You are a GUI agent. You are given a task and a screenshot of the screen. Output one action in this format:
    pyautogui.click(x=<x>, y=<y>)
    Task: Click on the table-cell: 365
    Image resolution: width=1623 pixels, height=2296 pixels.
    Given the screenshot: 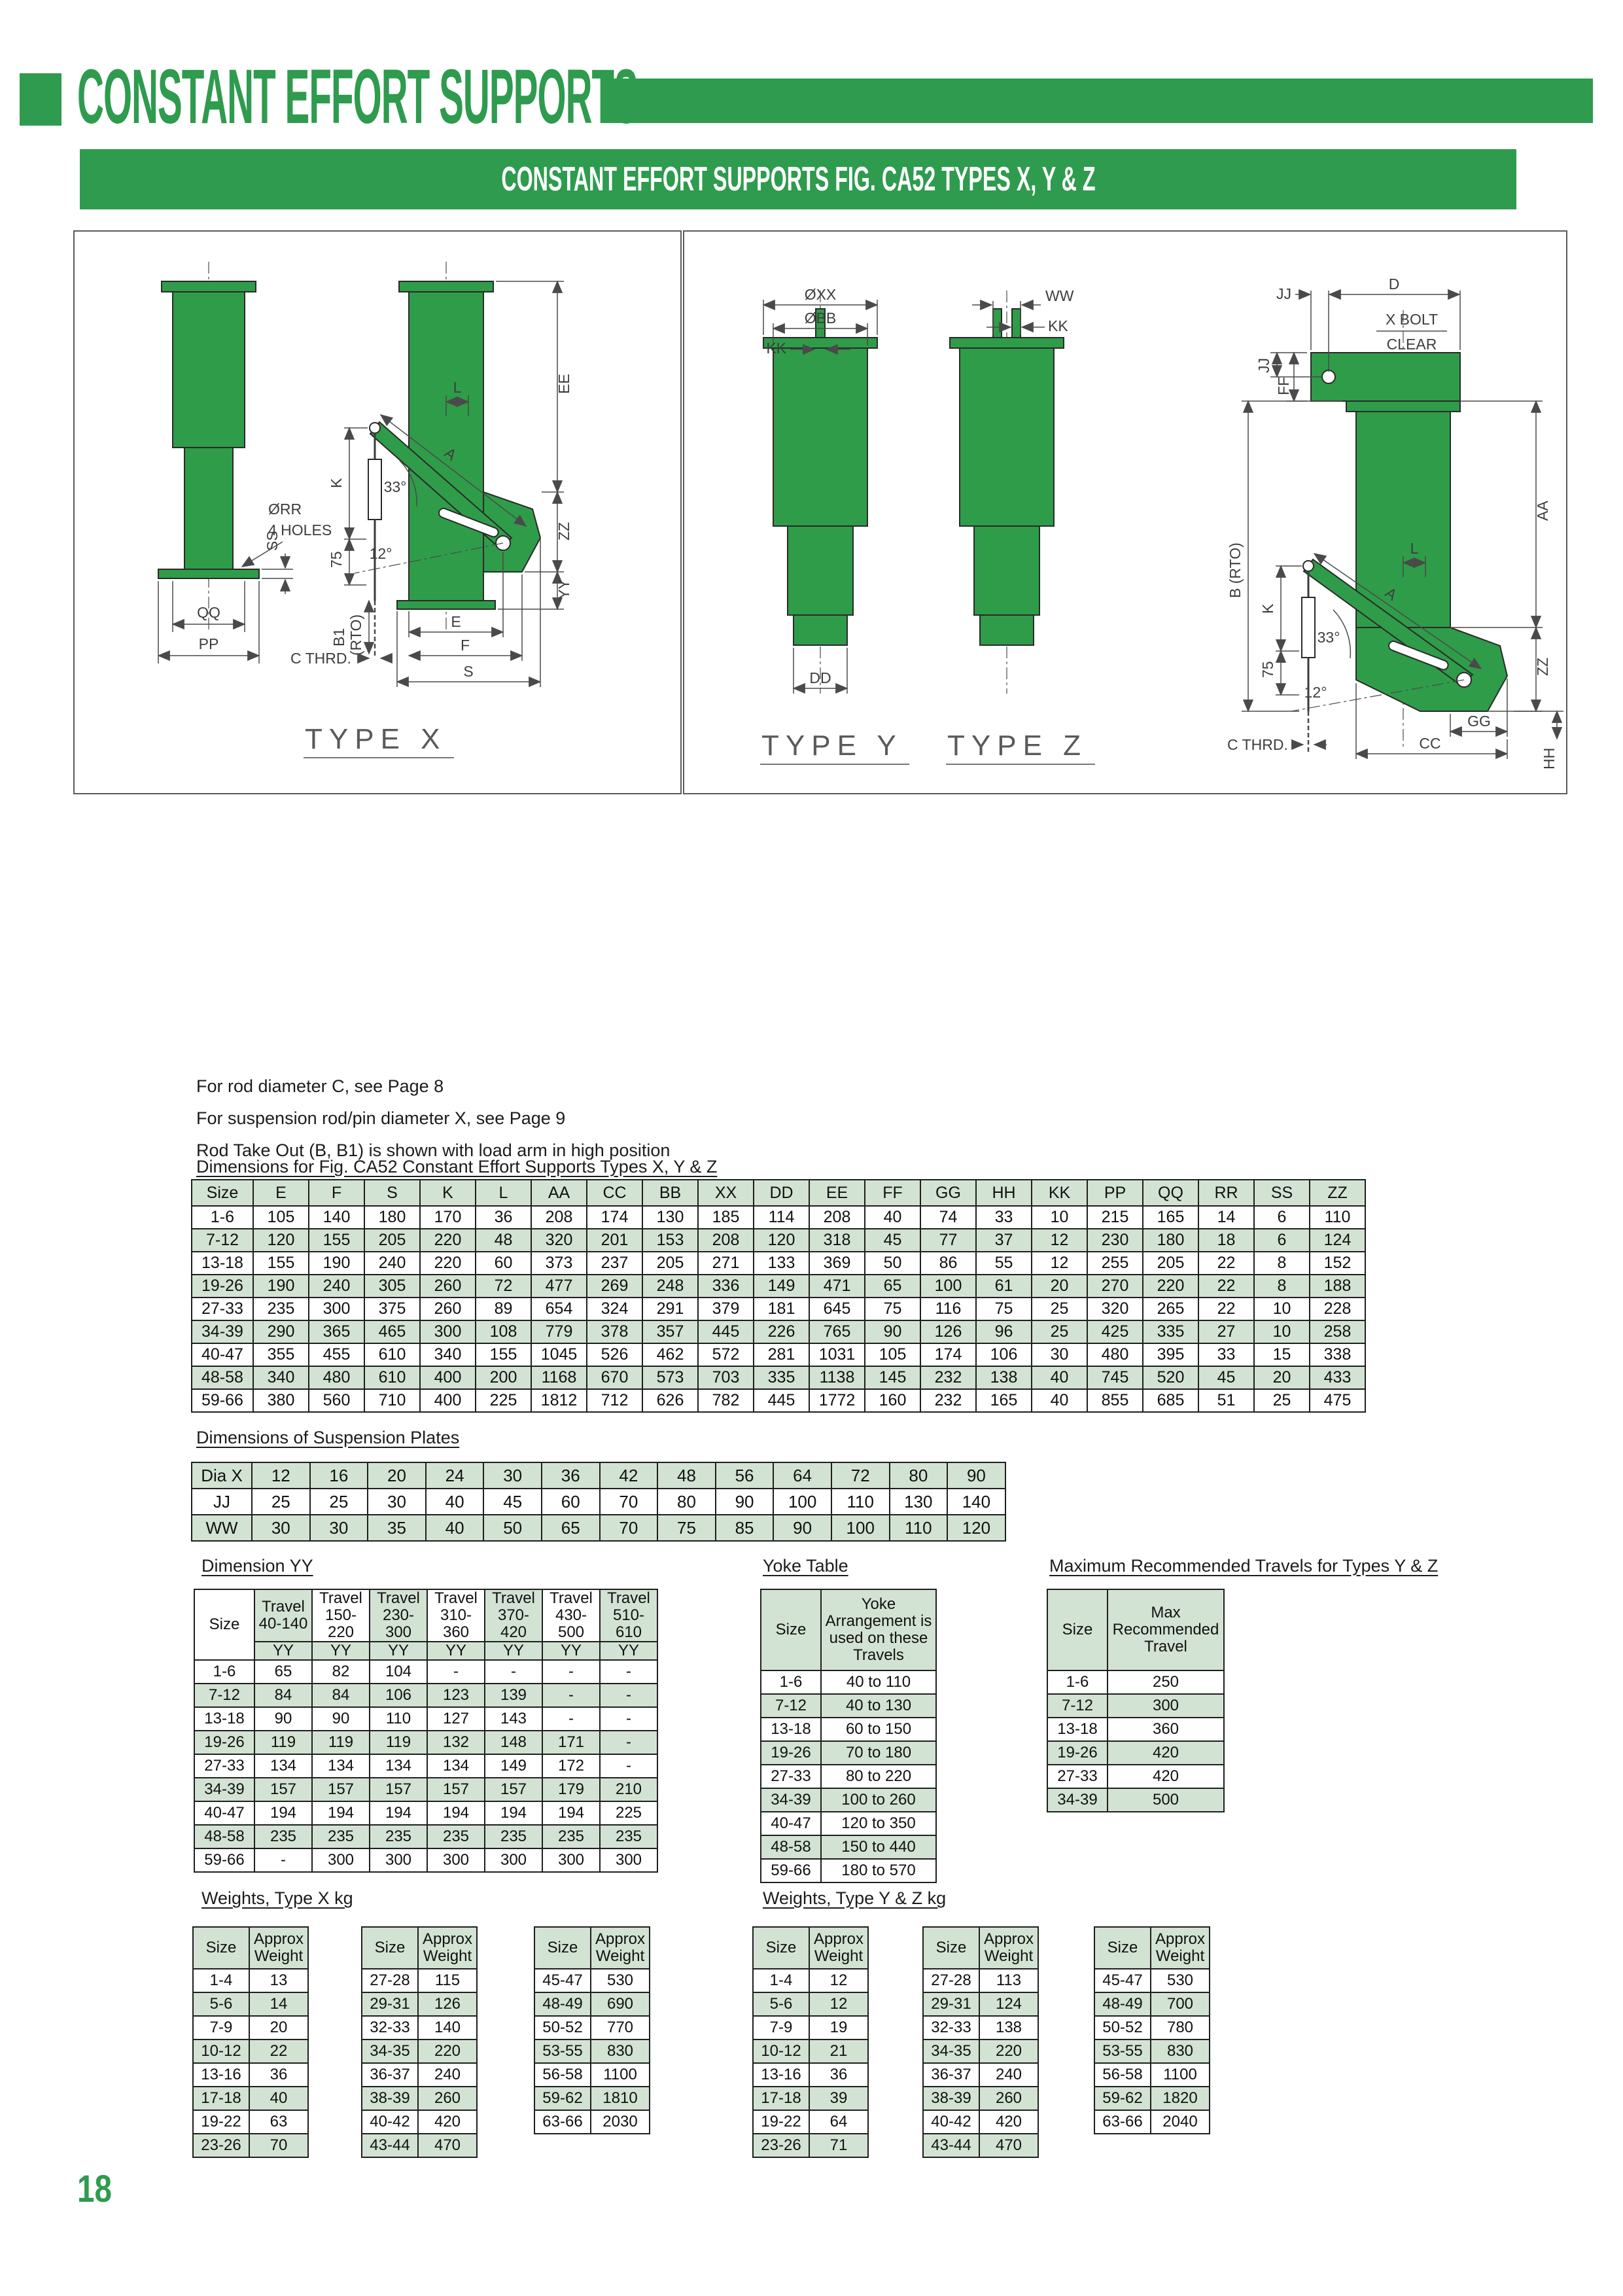 What is the action you would take?
    pyautogui.click(x=337, y=1332)
    